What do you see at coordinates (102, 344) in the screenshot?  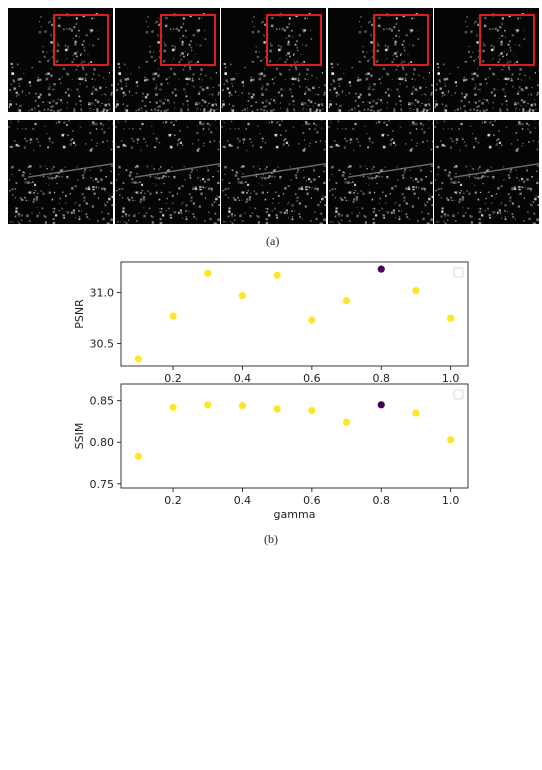 I see `y-tick-label: 30.5` at bounding box center [102, 344].